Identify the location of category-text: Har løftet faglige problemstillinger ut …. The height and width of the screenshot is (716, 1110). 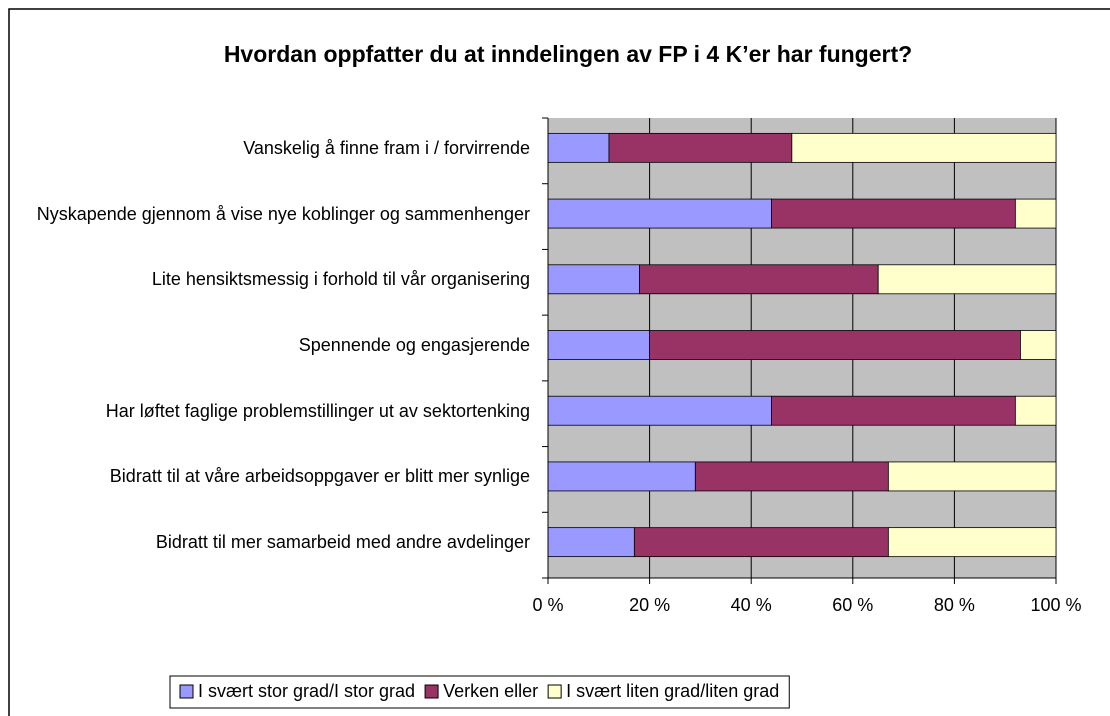
(317, 410).